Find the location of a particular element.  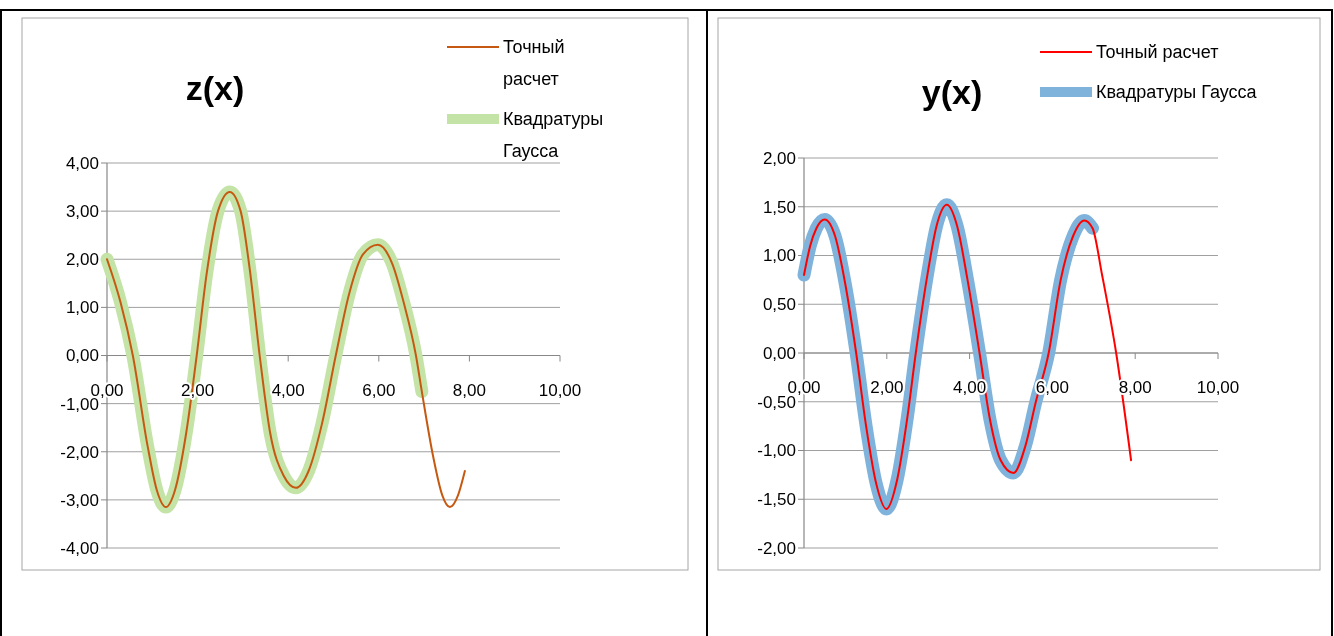

y-tick-label: 3,00 is located at coordinates (82, 212).